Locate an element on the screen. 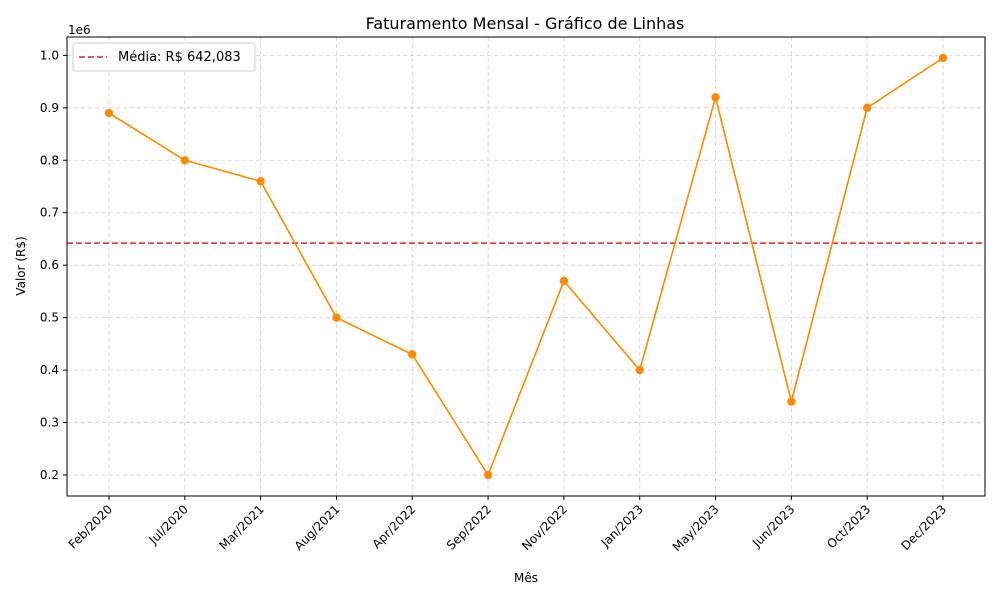 The width and height of the screenshot is (1000, 600). legend-box is located at coordinates (164, 57).